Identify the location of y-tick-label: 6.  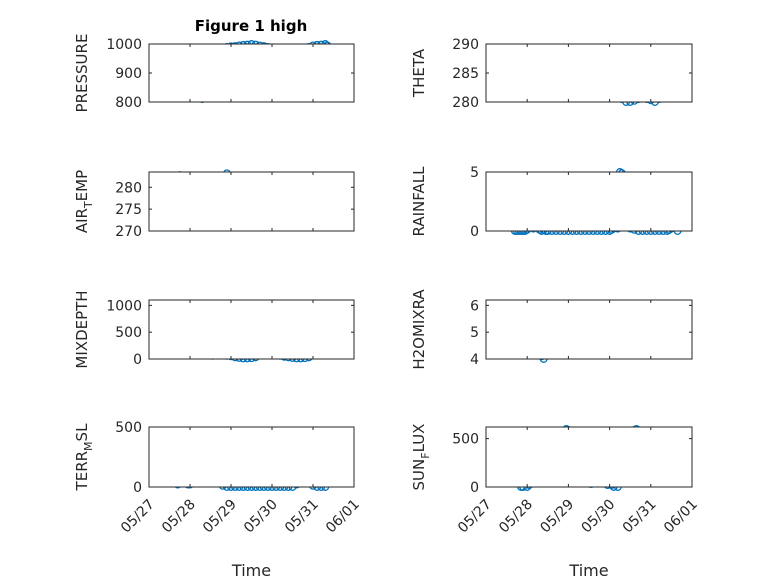
(474, 306).